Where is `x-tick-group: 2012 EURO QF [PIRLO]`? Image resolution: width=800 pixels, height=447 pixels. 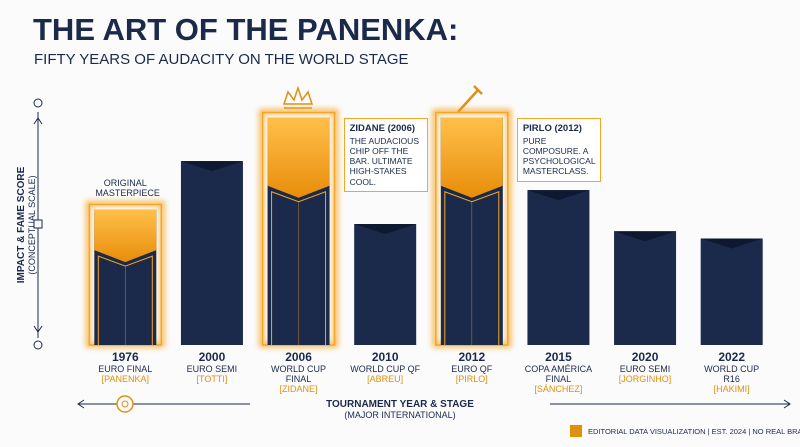 x-tick-group: 2012 EURO QF [PIRLO] is located at coordinates (472, 367).